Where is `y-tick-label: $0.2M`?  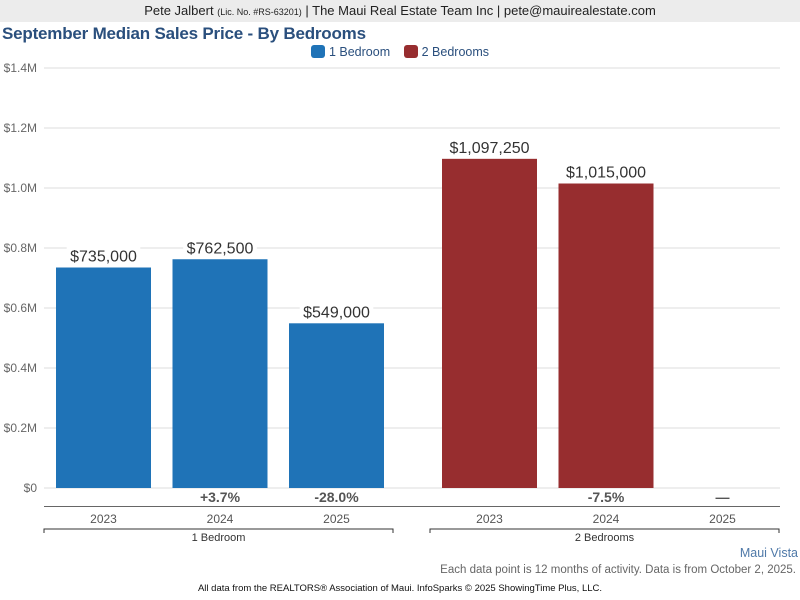
y-tick-label: $0.2M is located at coordinates (20, 428).